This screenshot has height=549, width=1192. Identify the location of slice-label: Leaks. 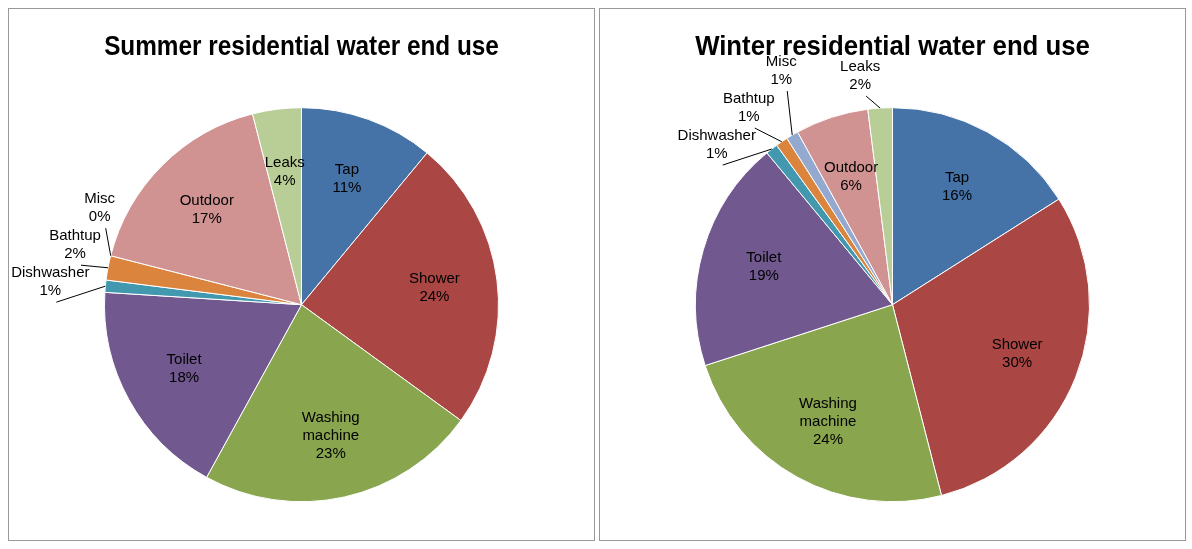
(860, 66).